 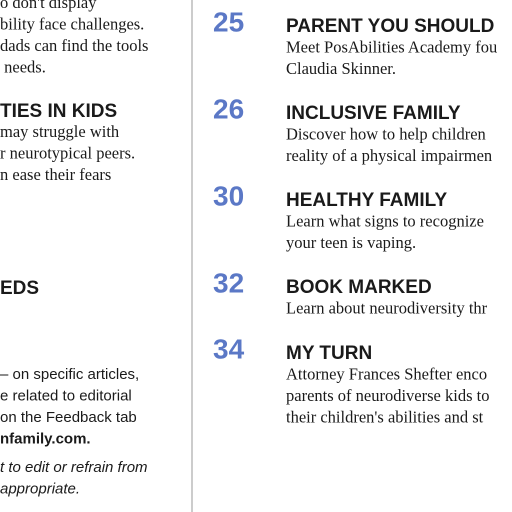 What do you see at coordinates (329, 353) in the screenshot?
I see `entry-heading: MY TURN` at bounding box center [329, 353].